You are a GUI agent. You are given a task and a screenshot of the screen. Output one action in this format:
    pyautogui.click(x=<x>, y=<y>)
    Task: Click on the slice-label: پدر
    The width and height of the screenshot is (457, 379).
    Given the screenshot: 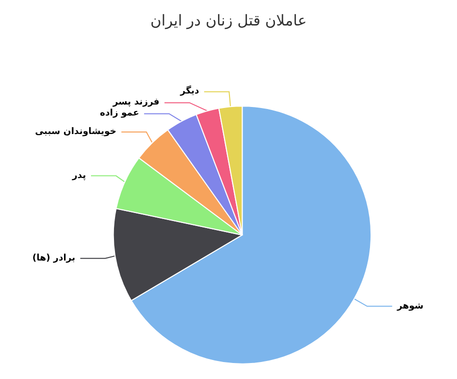 What is the action you would take?
    pyautogui.click(x=78, y=175)
    